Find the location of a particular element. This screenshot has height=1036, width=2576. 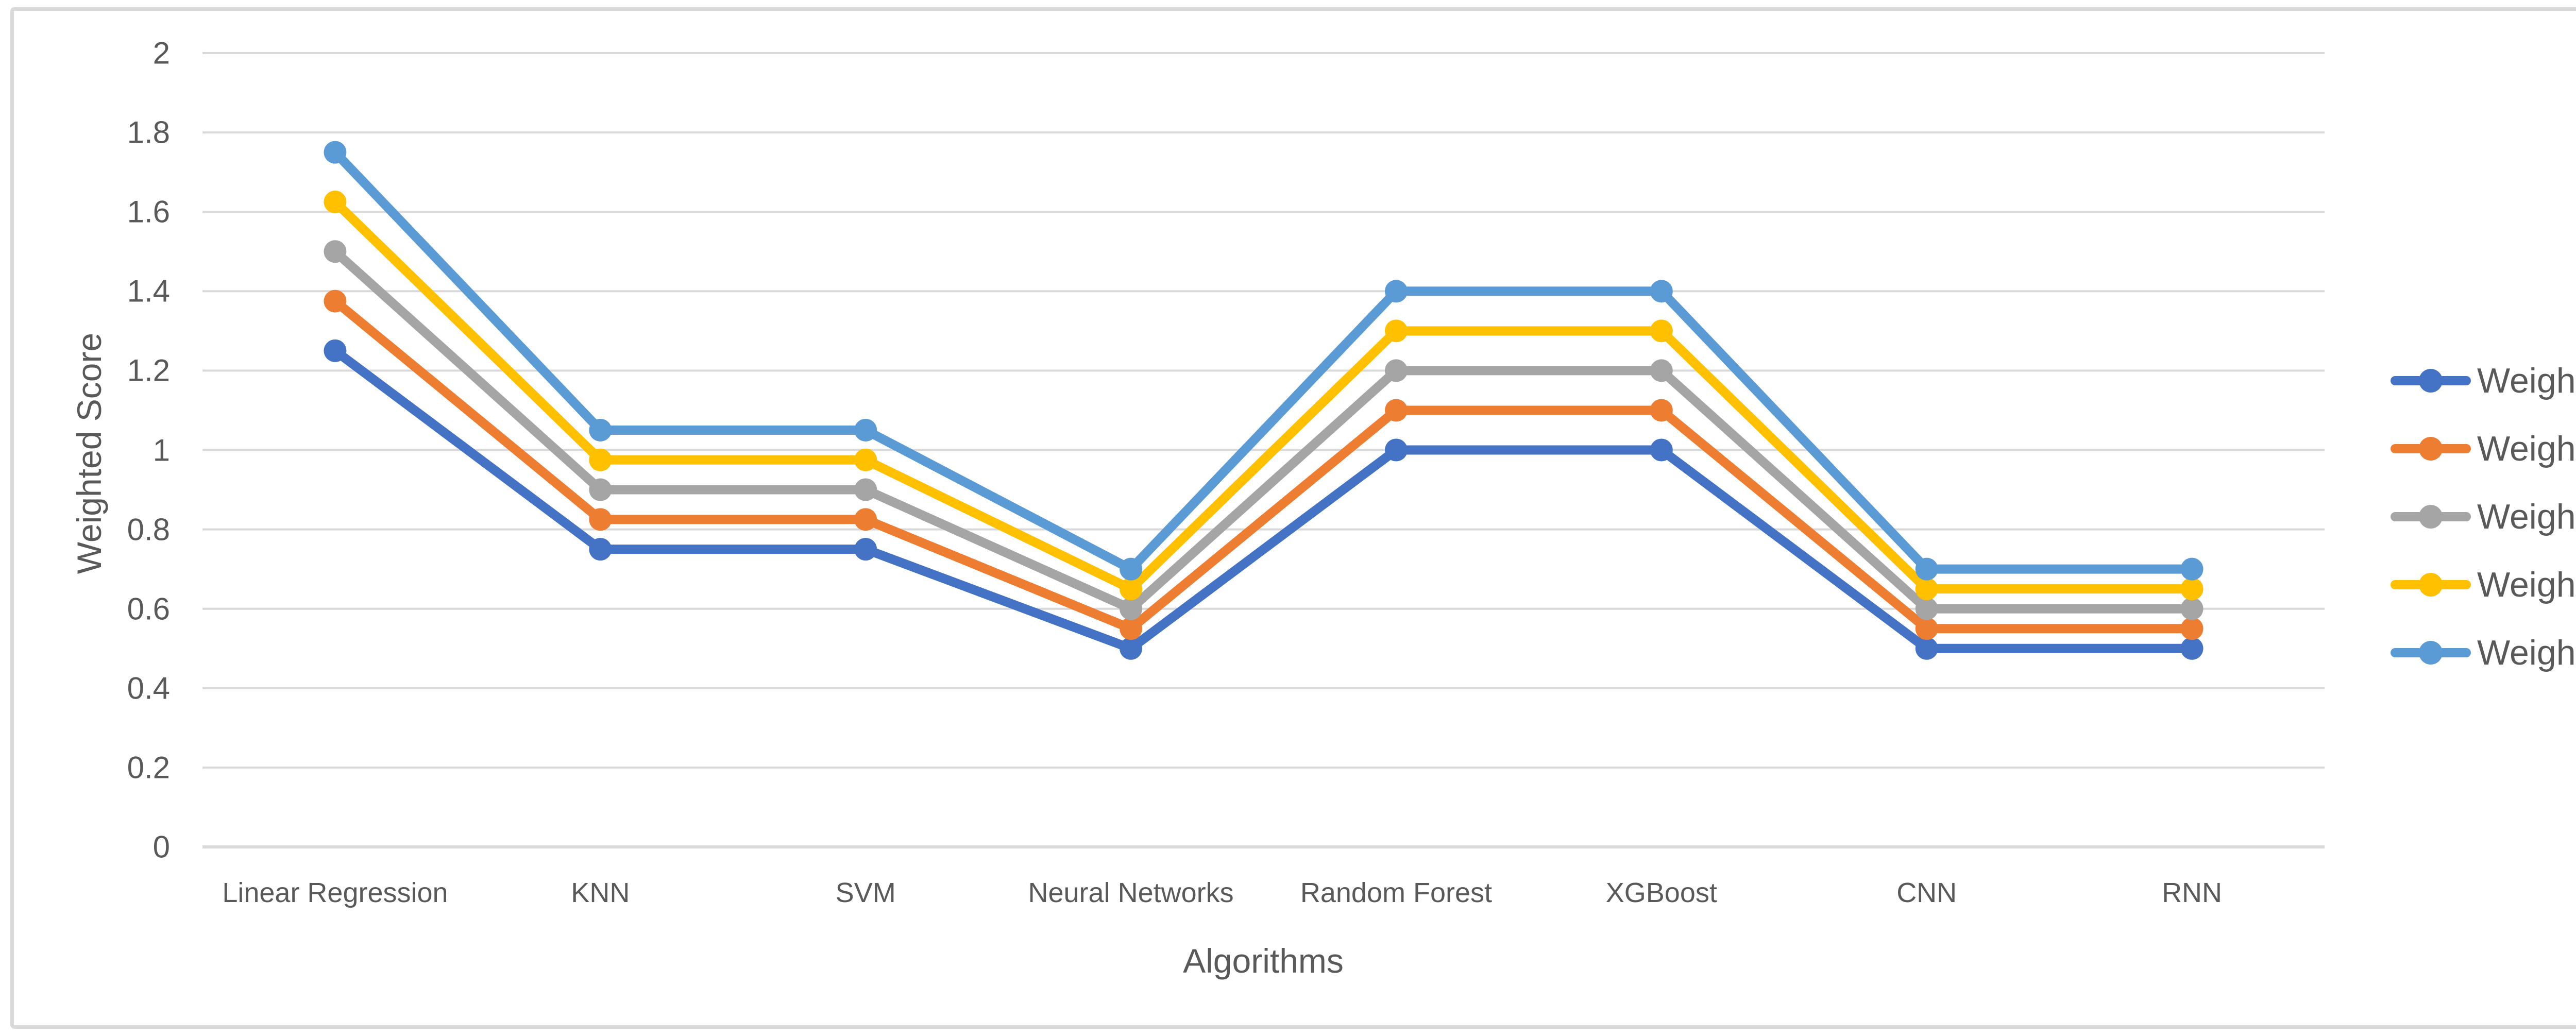

legend-item: Weight change: -0.05 is located at coordinates (2483, 448).